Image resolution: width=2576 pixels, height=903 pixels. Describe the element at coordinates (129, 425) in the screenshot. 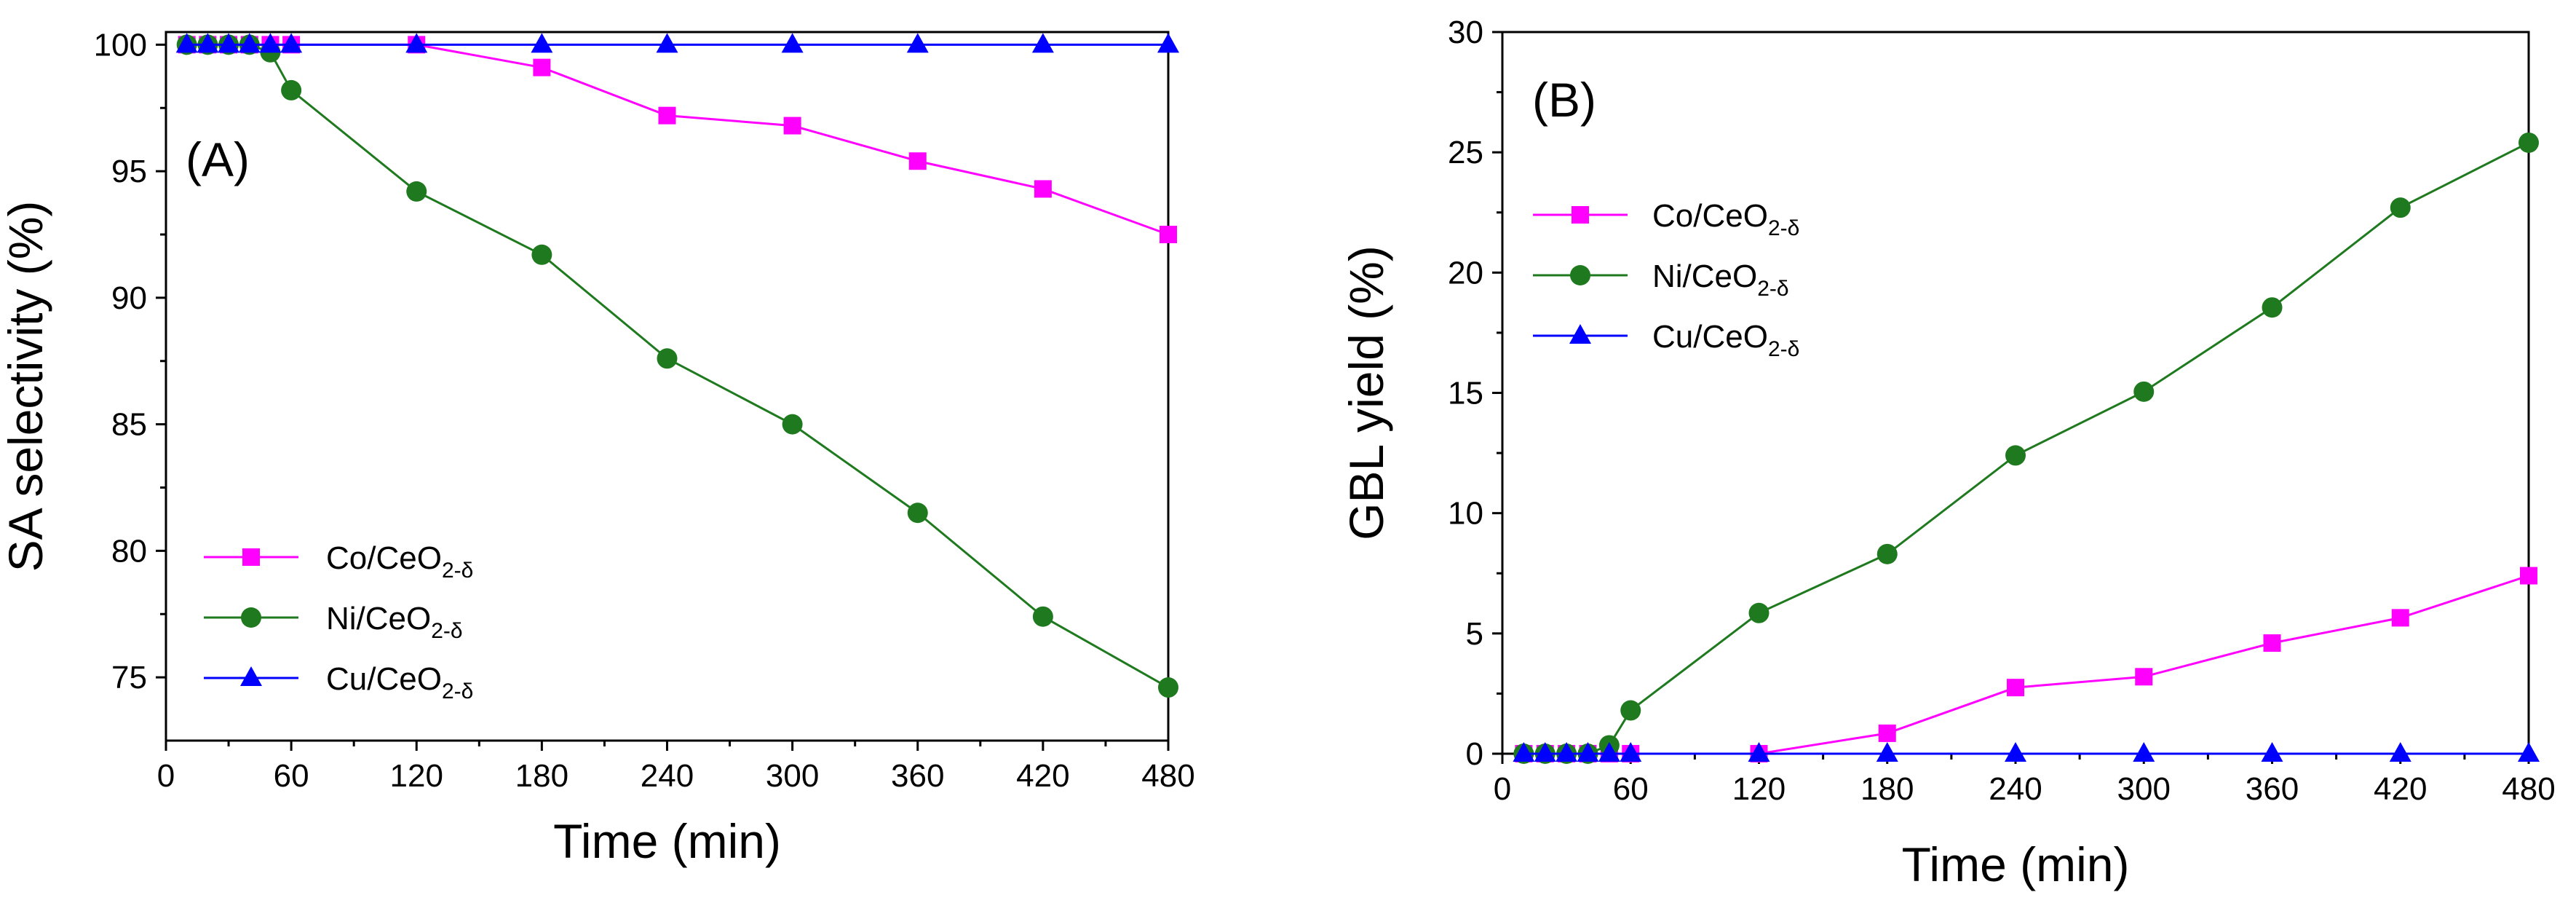

I see `y-tick-label: 85` at that location.